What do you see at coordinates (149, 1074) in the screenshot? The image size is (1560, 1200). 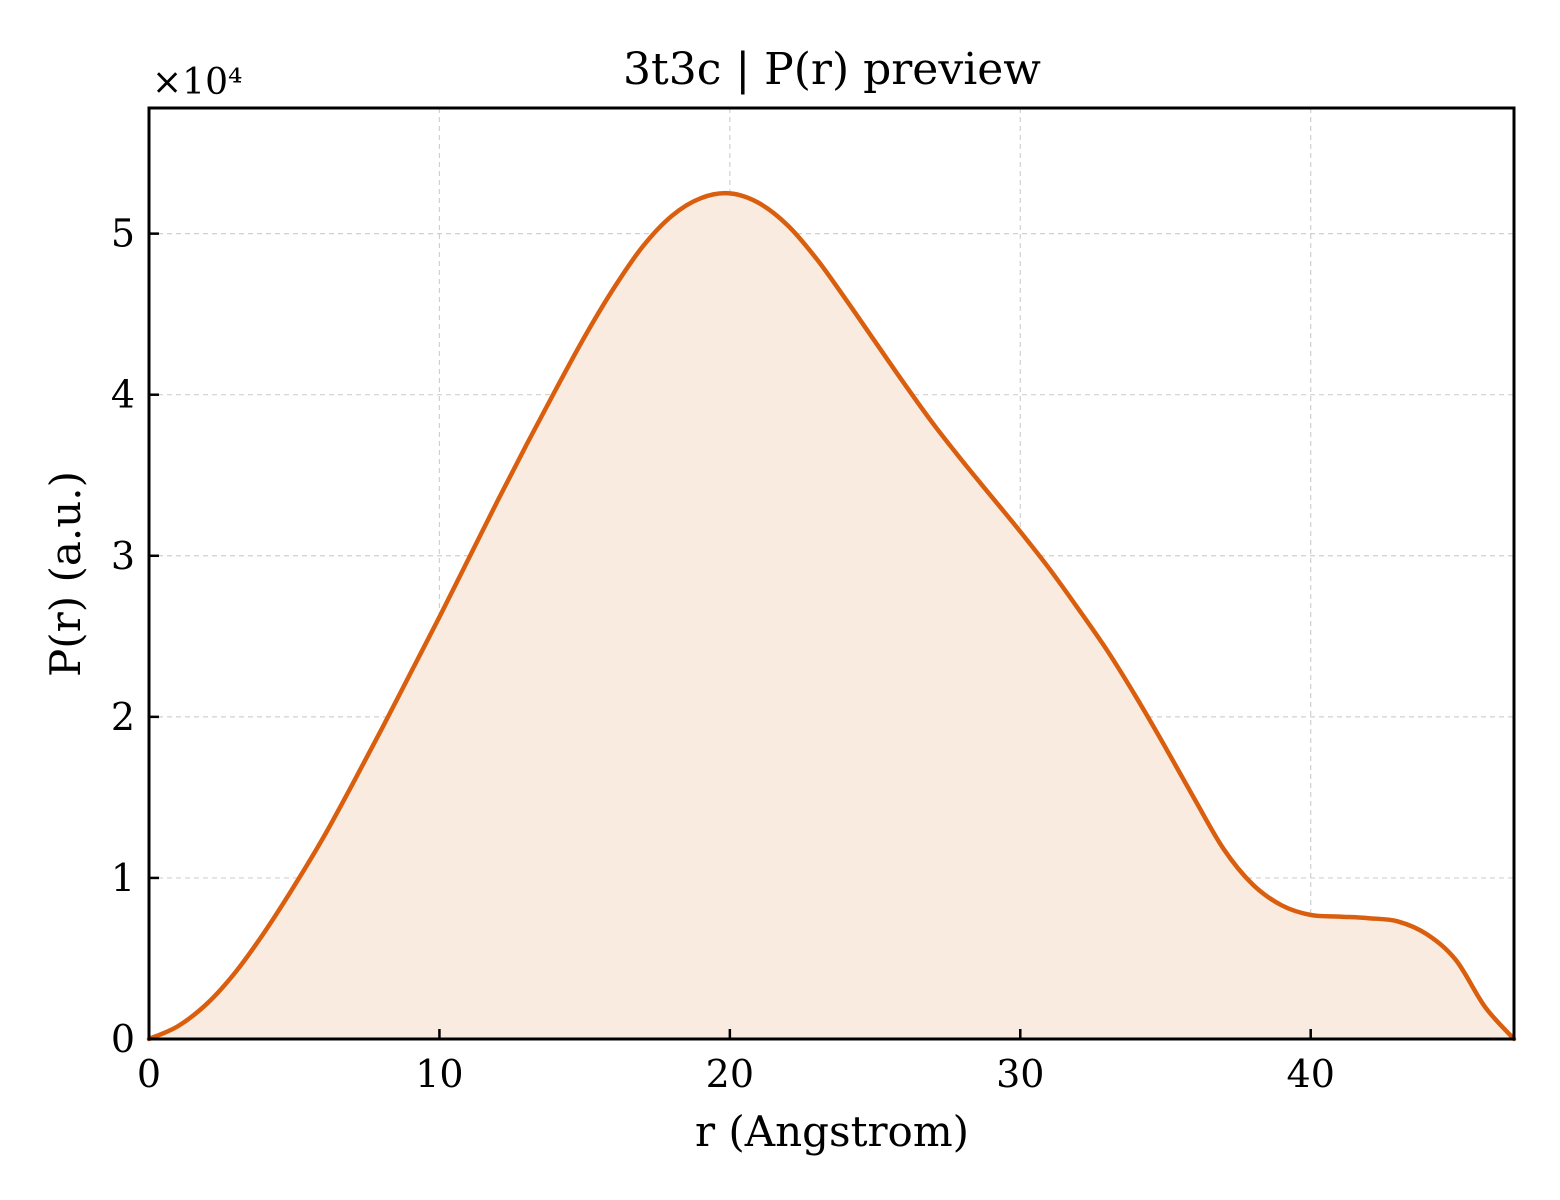 I see `x-tick-label: 0` at bounding box center [149, 1074].